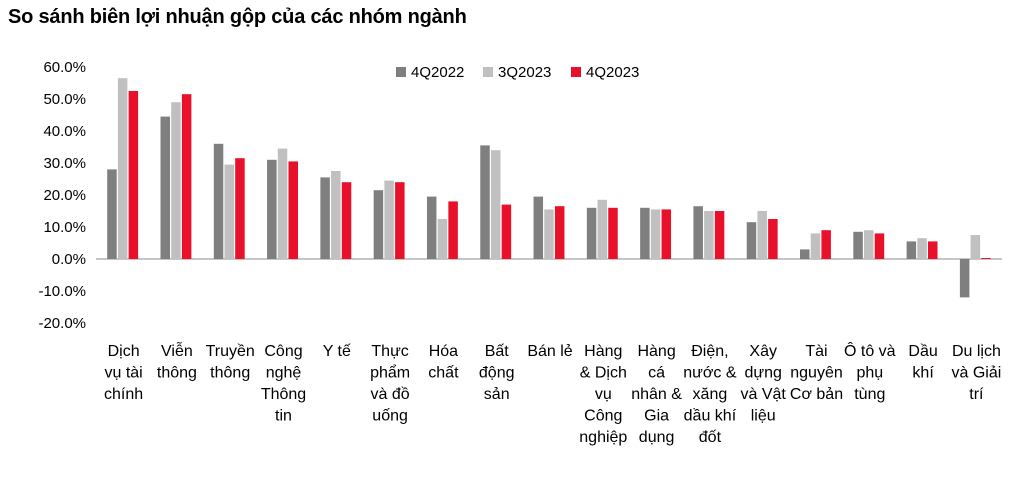 Image resolution: width=1024 pixels, height=479 pixels. I want to click on y-tick-label: 30.0%, so click(64, 163).